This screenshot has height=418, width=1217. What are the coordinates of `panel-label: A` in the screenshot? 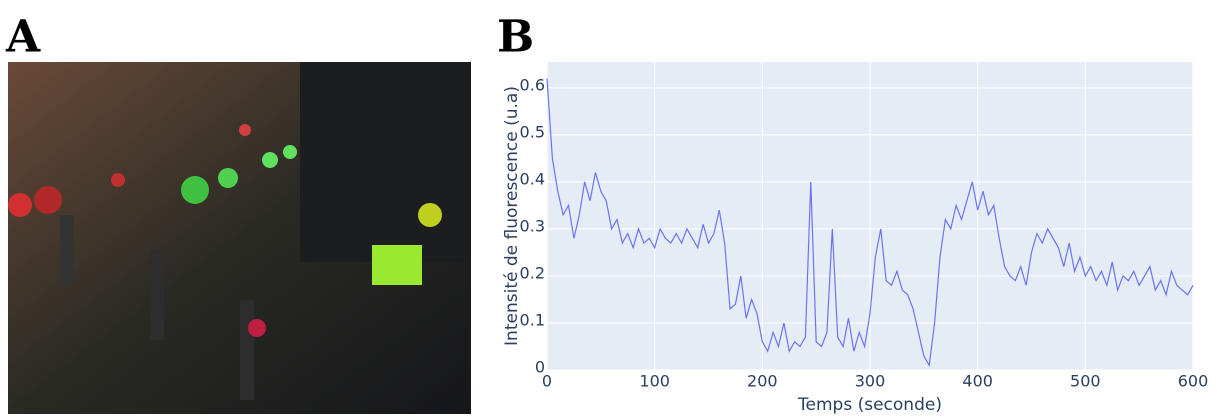 It's located at (23, 37).